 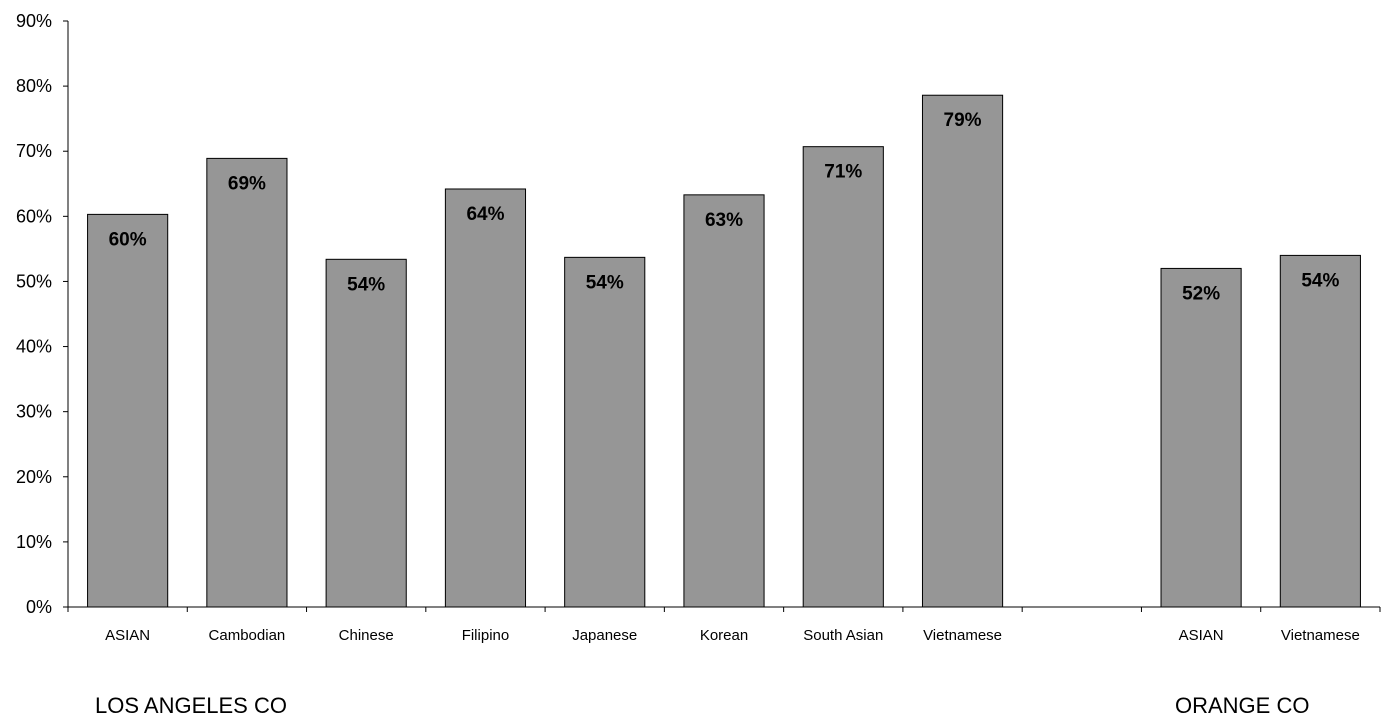 I want to click on y-tick-label: 90%, so click(x=34, y=21).